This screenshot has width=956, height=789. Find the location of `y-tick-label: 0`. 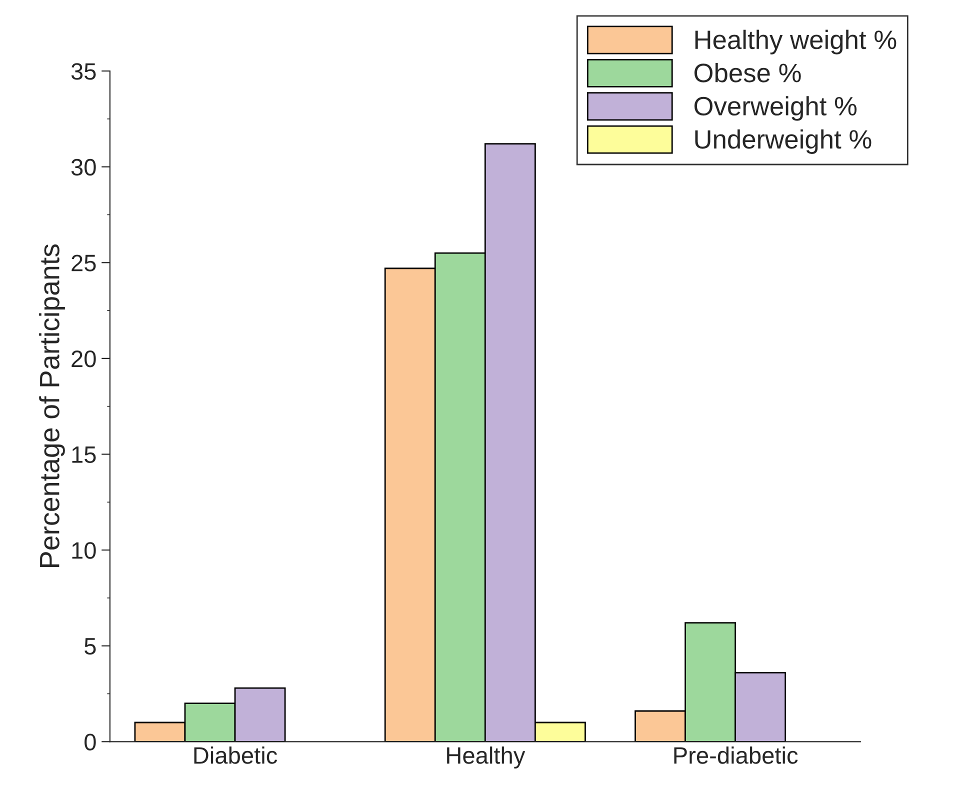

y-tick-label: 0 is located at coordinates (90, 742).